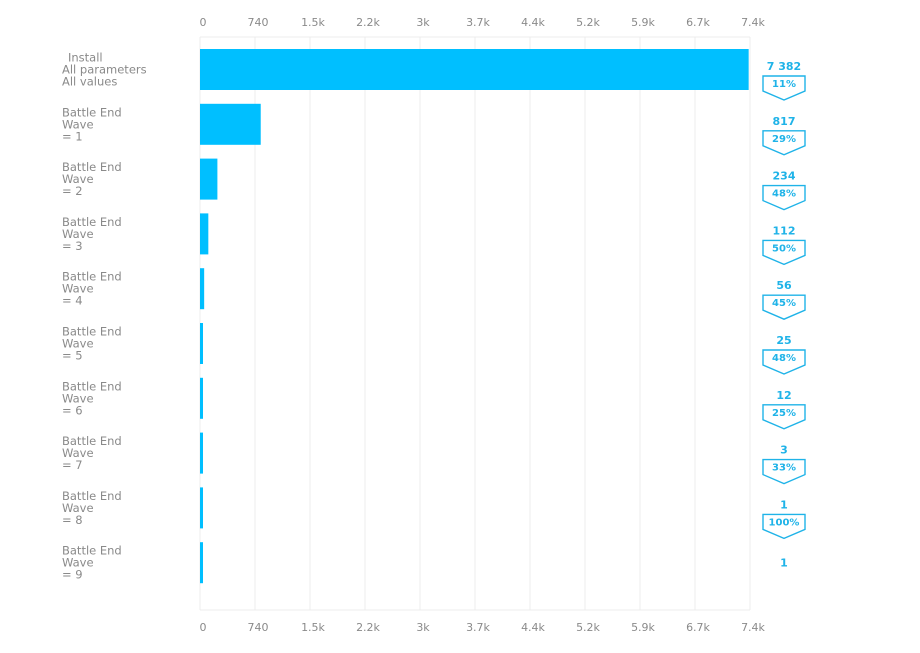 The height and width of the screenshot is (653, 920). Describe the element at coordinates (643, 22) in the screenshot. I see `x-tick-label-top: 5.9k` at that location.